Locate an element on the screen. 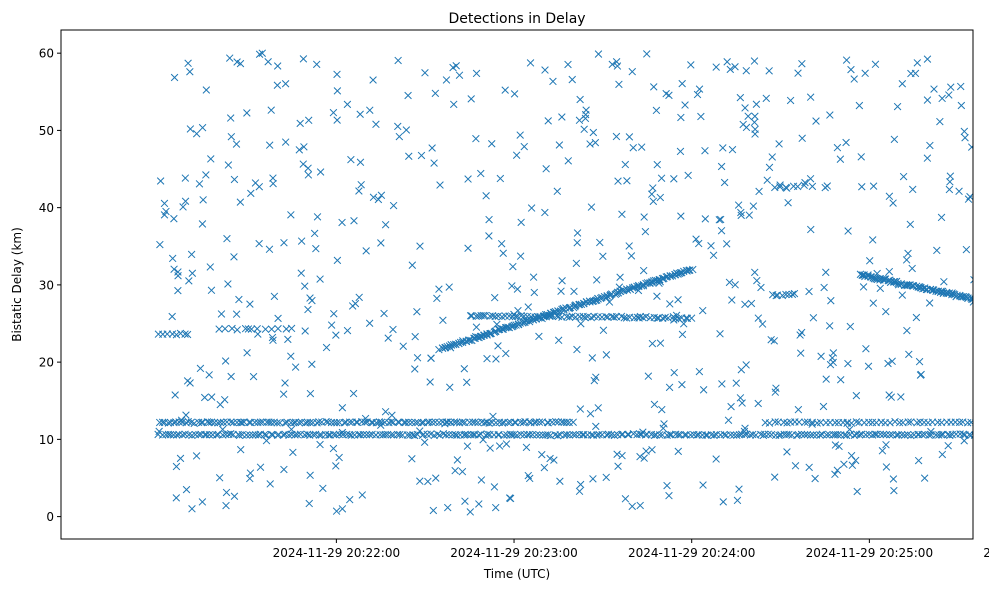  y-tick-label: 10 is located at coordinates (46, 440).